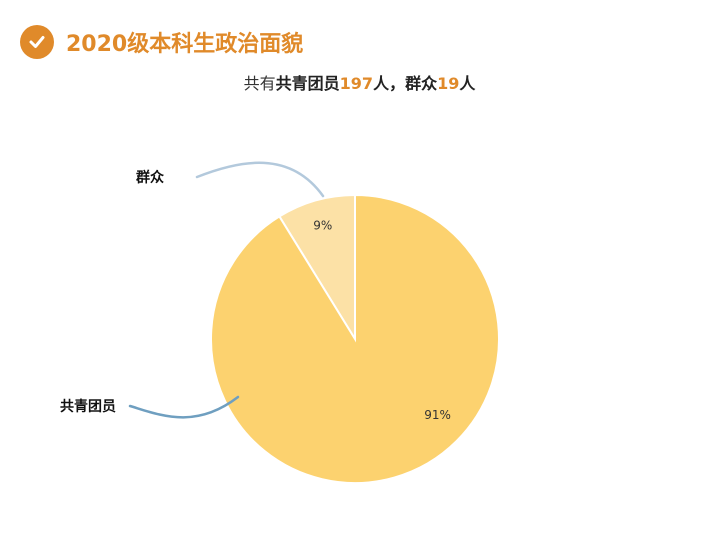  What do you see at coordinates (149, 177) in the screenshot?
I see `pie-category-label-0: 群众` at bounding box center [149, 177].